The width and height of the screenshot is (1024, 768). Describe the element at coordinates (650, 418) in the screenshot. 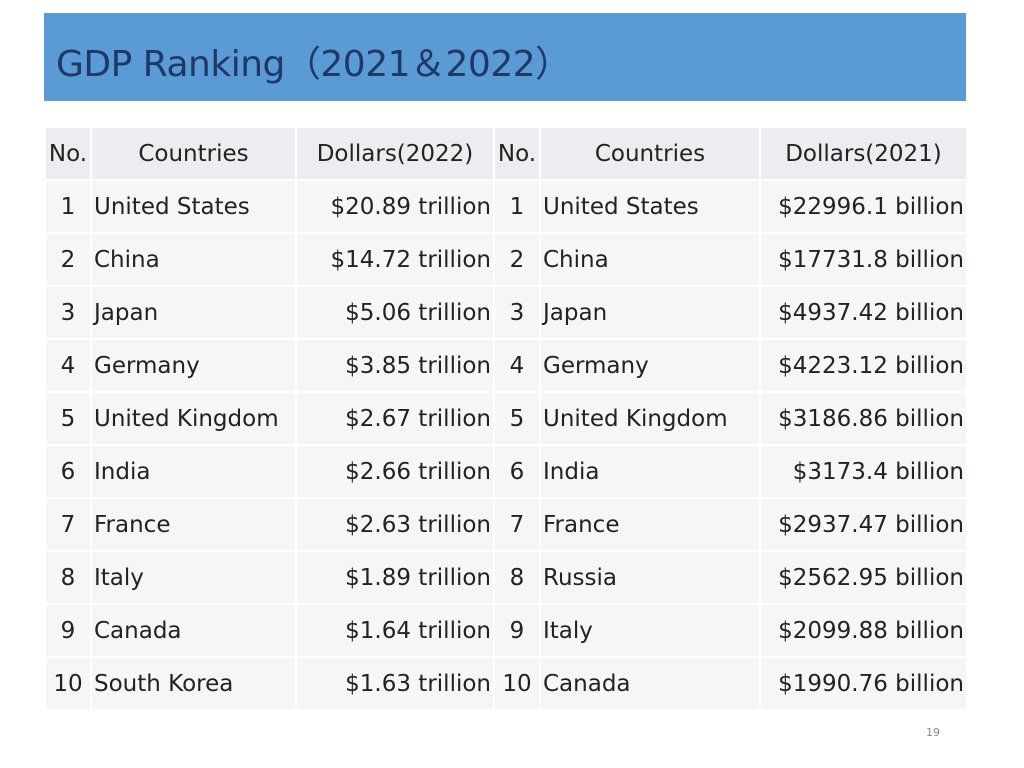

I see `country-2021-cell: United Kingdom` at that location.